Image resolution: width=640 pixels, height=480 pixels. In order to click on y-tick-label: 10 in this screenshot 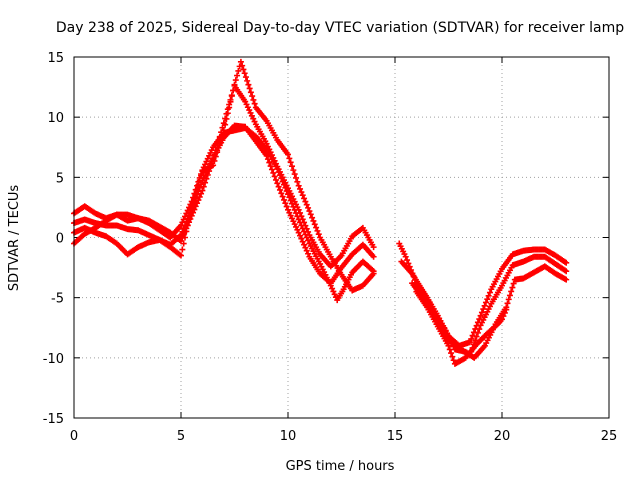, I will do `click(55, 118)`.